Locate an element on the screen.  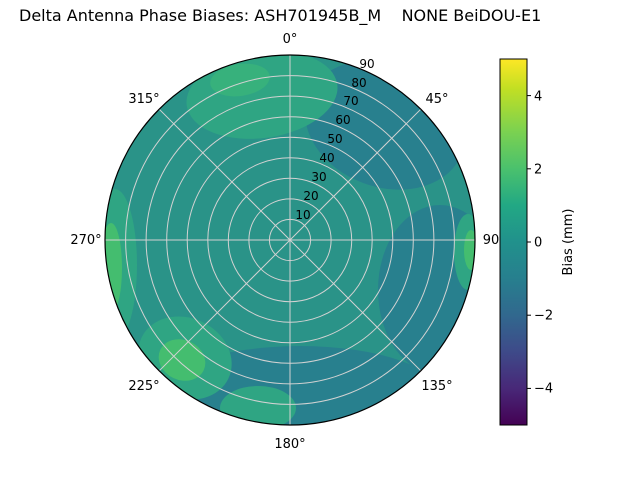
radial-tick-70: 70 is located at coordinates (350, 101).